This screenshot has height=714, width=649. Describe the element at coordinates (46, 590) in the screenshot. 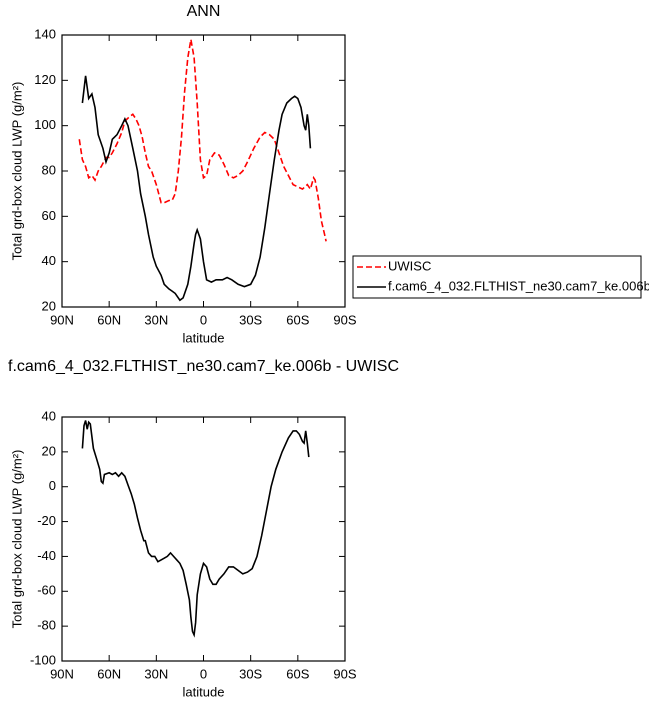

I see `y-tick-label: -60` at that location.